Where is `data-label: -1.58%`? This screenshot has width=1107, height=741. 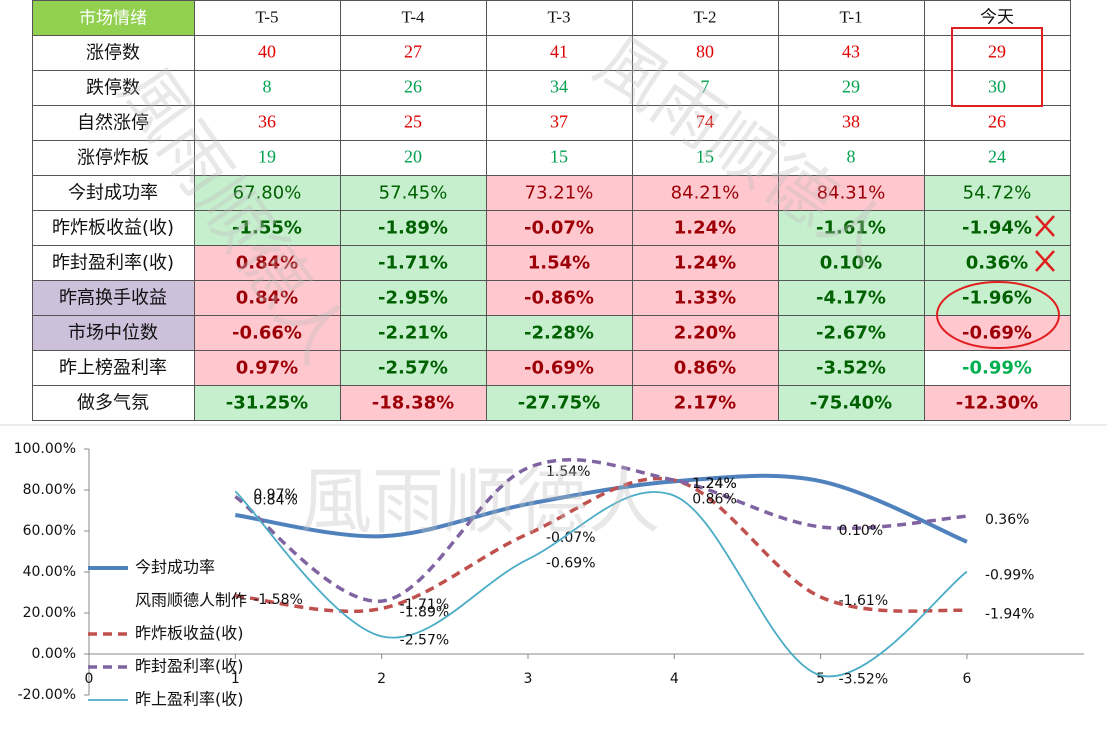 data-label: -1.58% is located at coordinates (278, 600).